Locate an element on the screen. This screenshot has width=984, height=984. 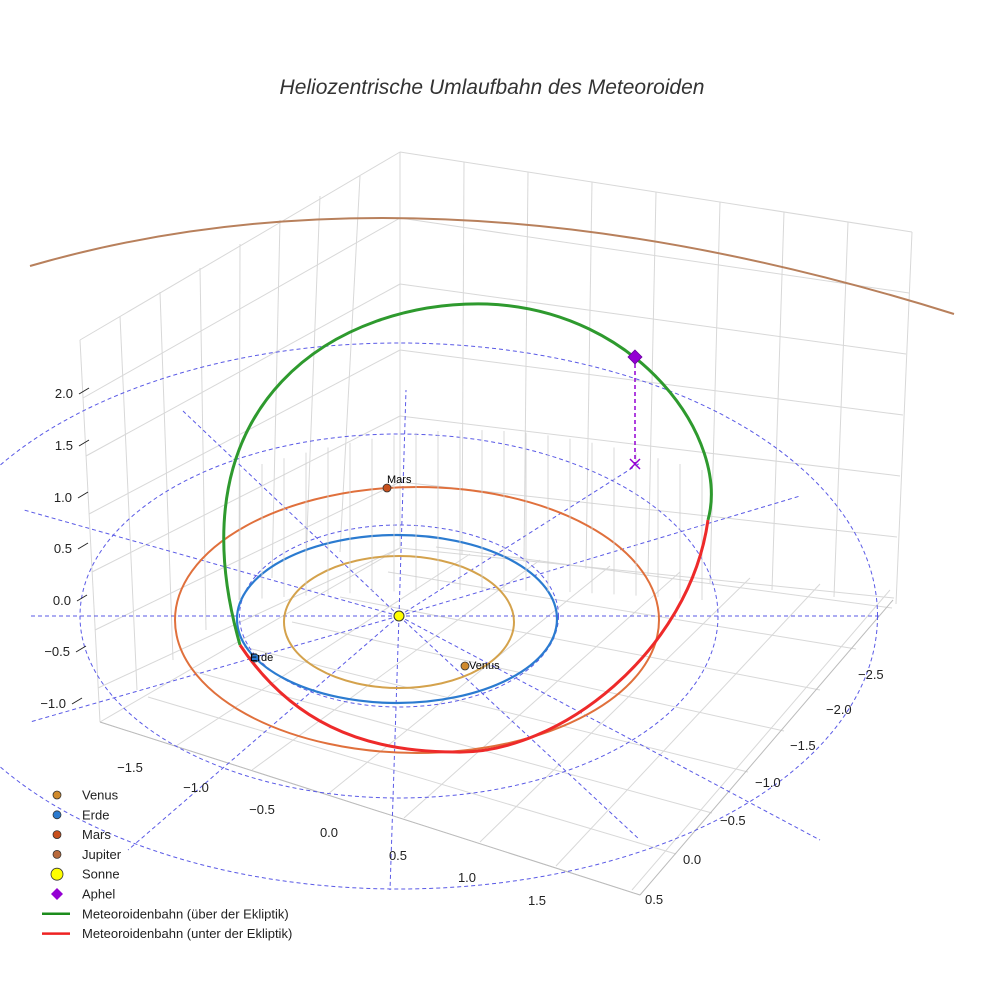
y-tick-label: −1.5 is located at coordinates (803, 745).